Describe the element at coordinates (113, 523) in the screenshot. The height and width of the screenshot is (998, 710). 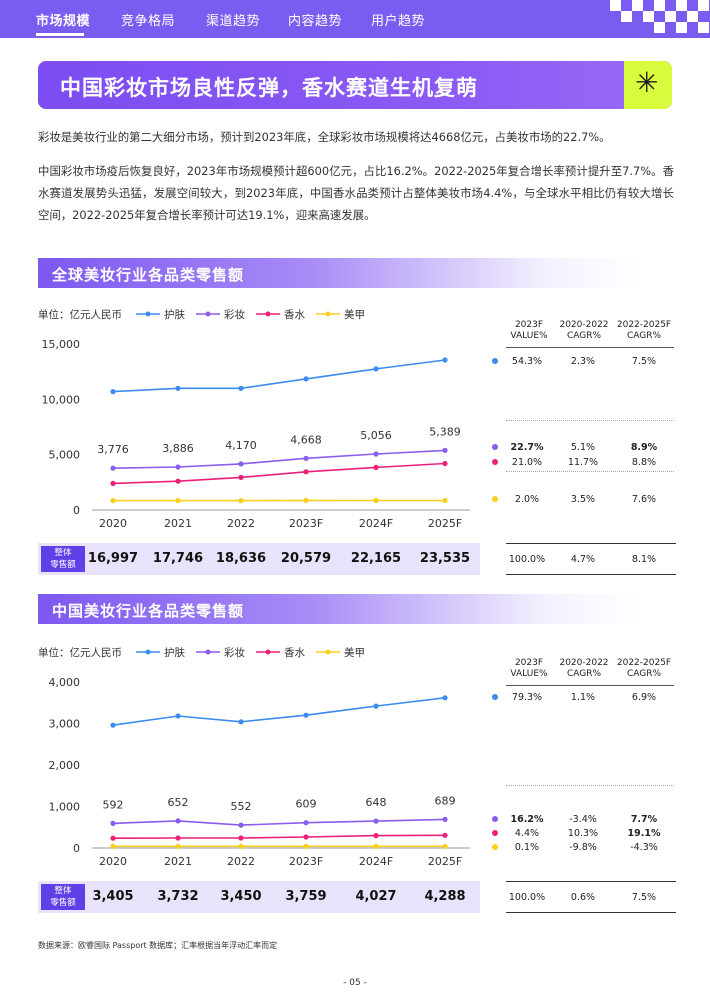
I see `x-tick-label: 2020` at that location.